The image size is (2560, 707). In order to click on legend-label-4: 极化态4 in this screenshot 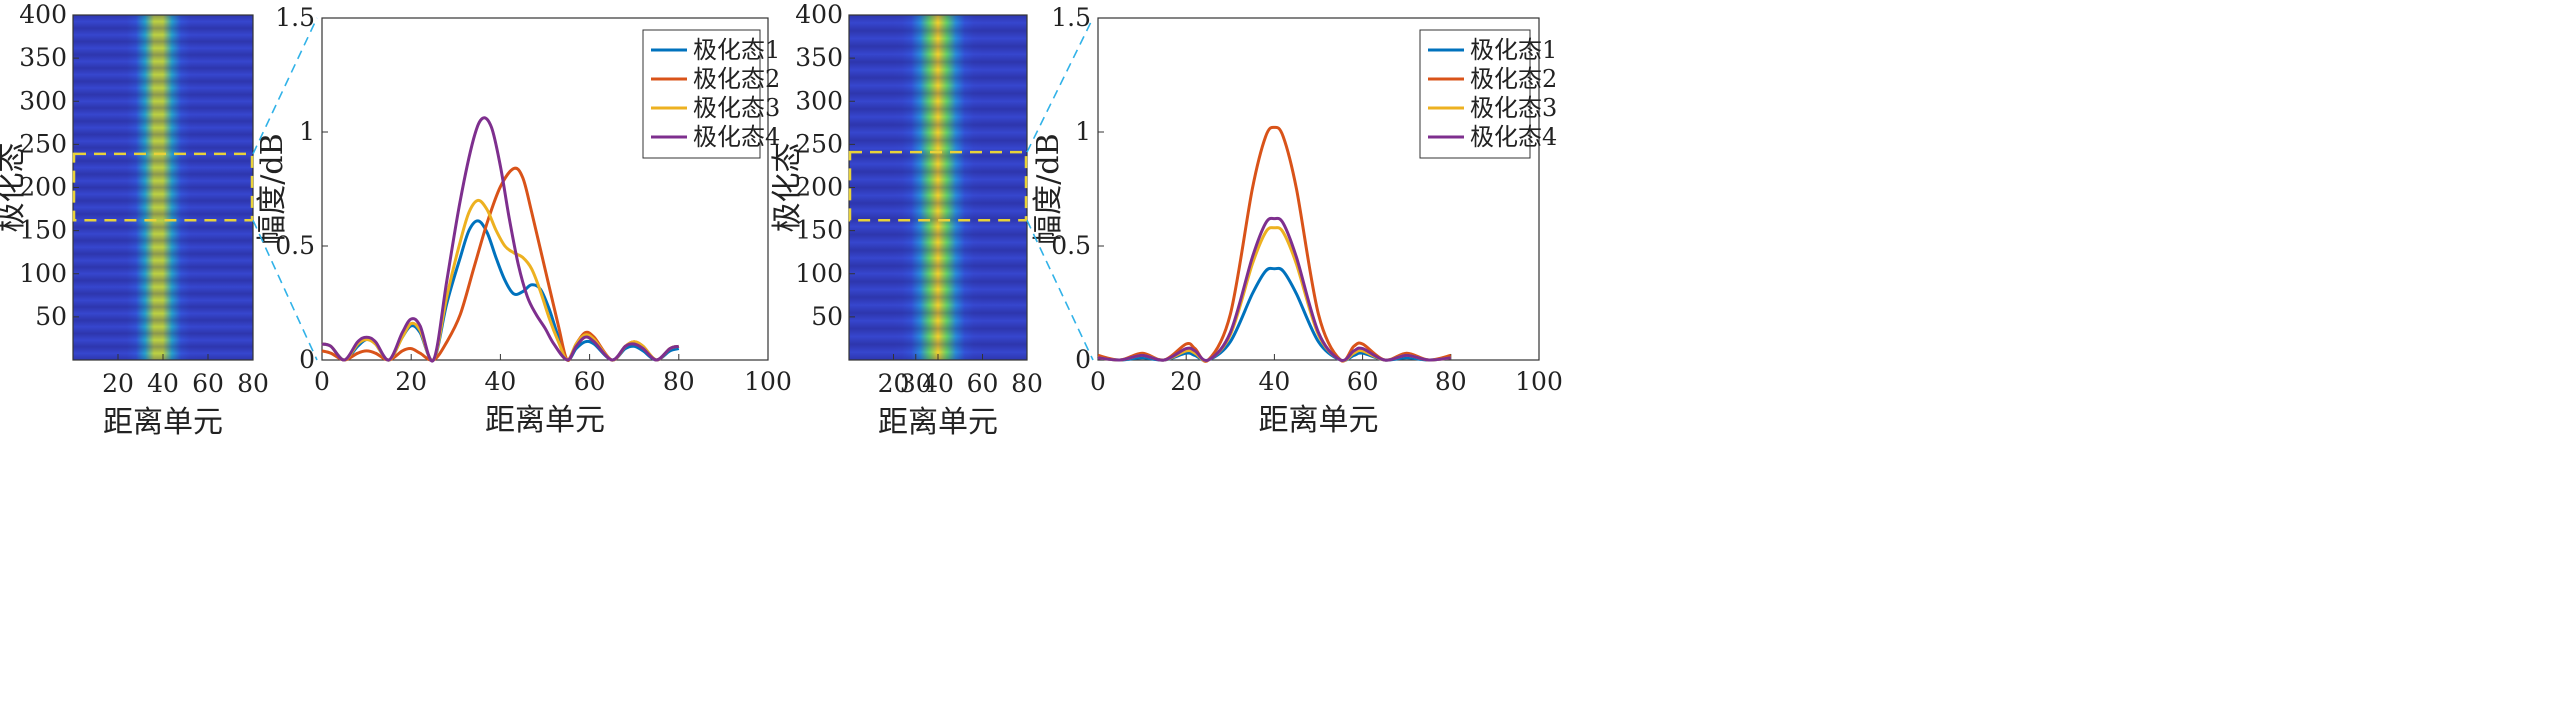, I will do `click(736, 137)`.